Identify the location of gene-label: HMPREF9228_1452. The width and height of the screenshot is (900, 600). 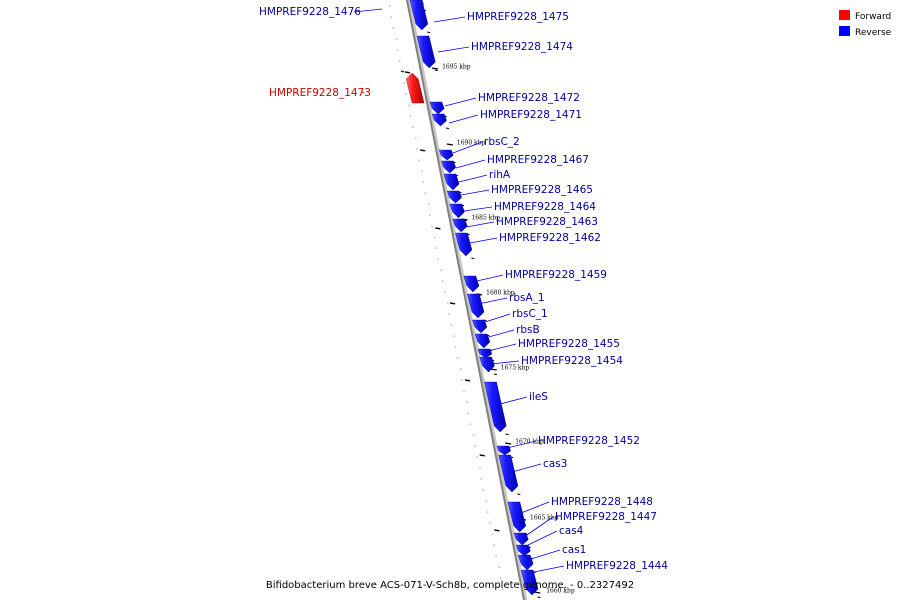
(589, 441).